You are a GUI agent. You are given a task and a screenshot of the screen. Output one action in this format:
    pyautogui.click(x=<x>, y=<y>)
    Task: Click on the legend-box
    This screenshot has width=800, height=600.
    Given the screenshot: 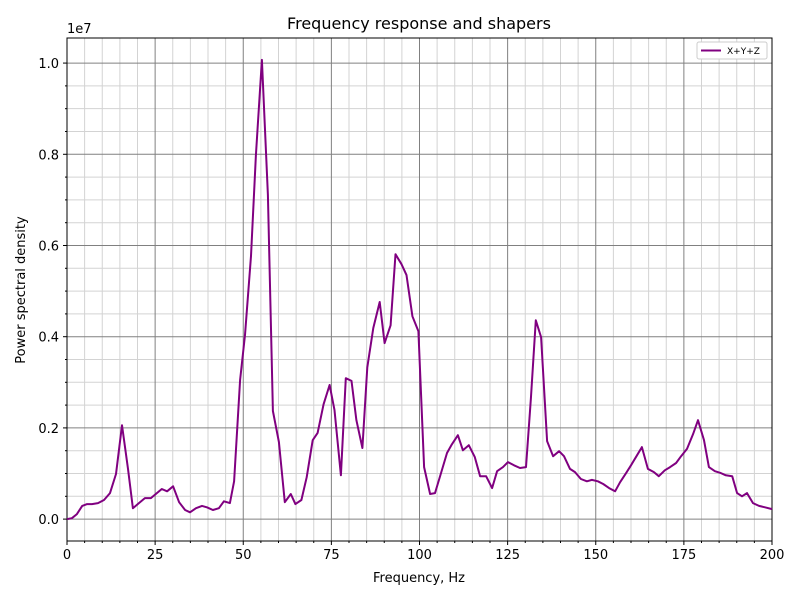 What is the action you would take?
    pyautogui.click(x=732, y=50)
    